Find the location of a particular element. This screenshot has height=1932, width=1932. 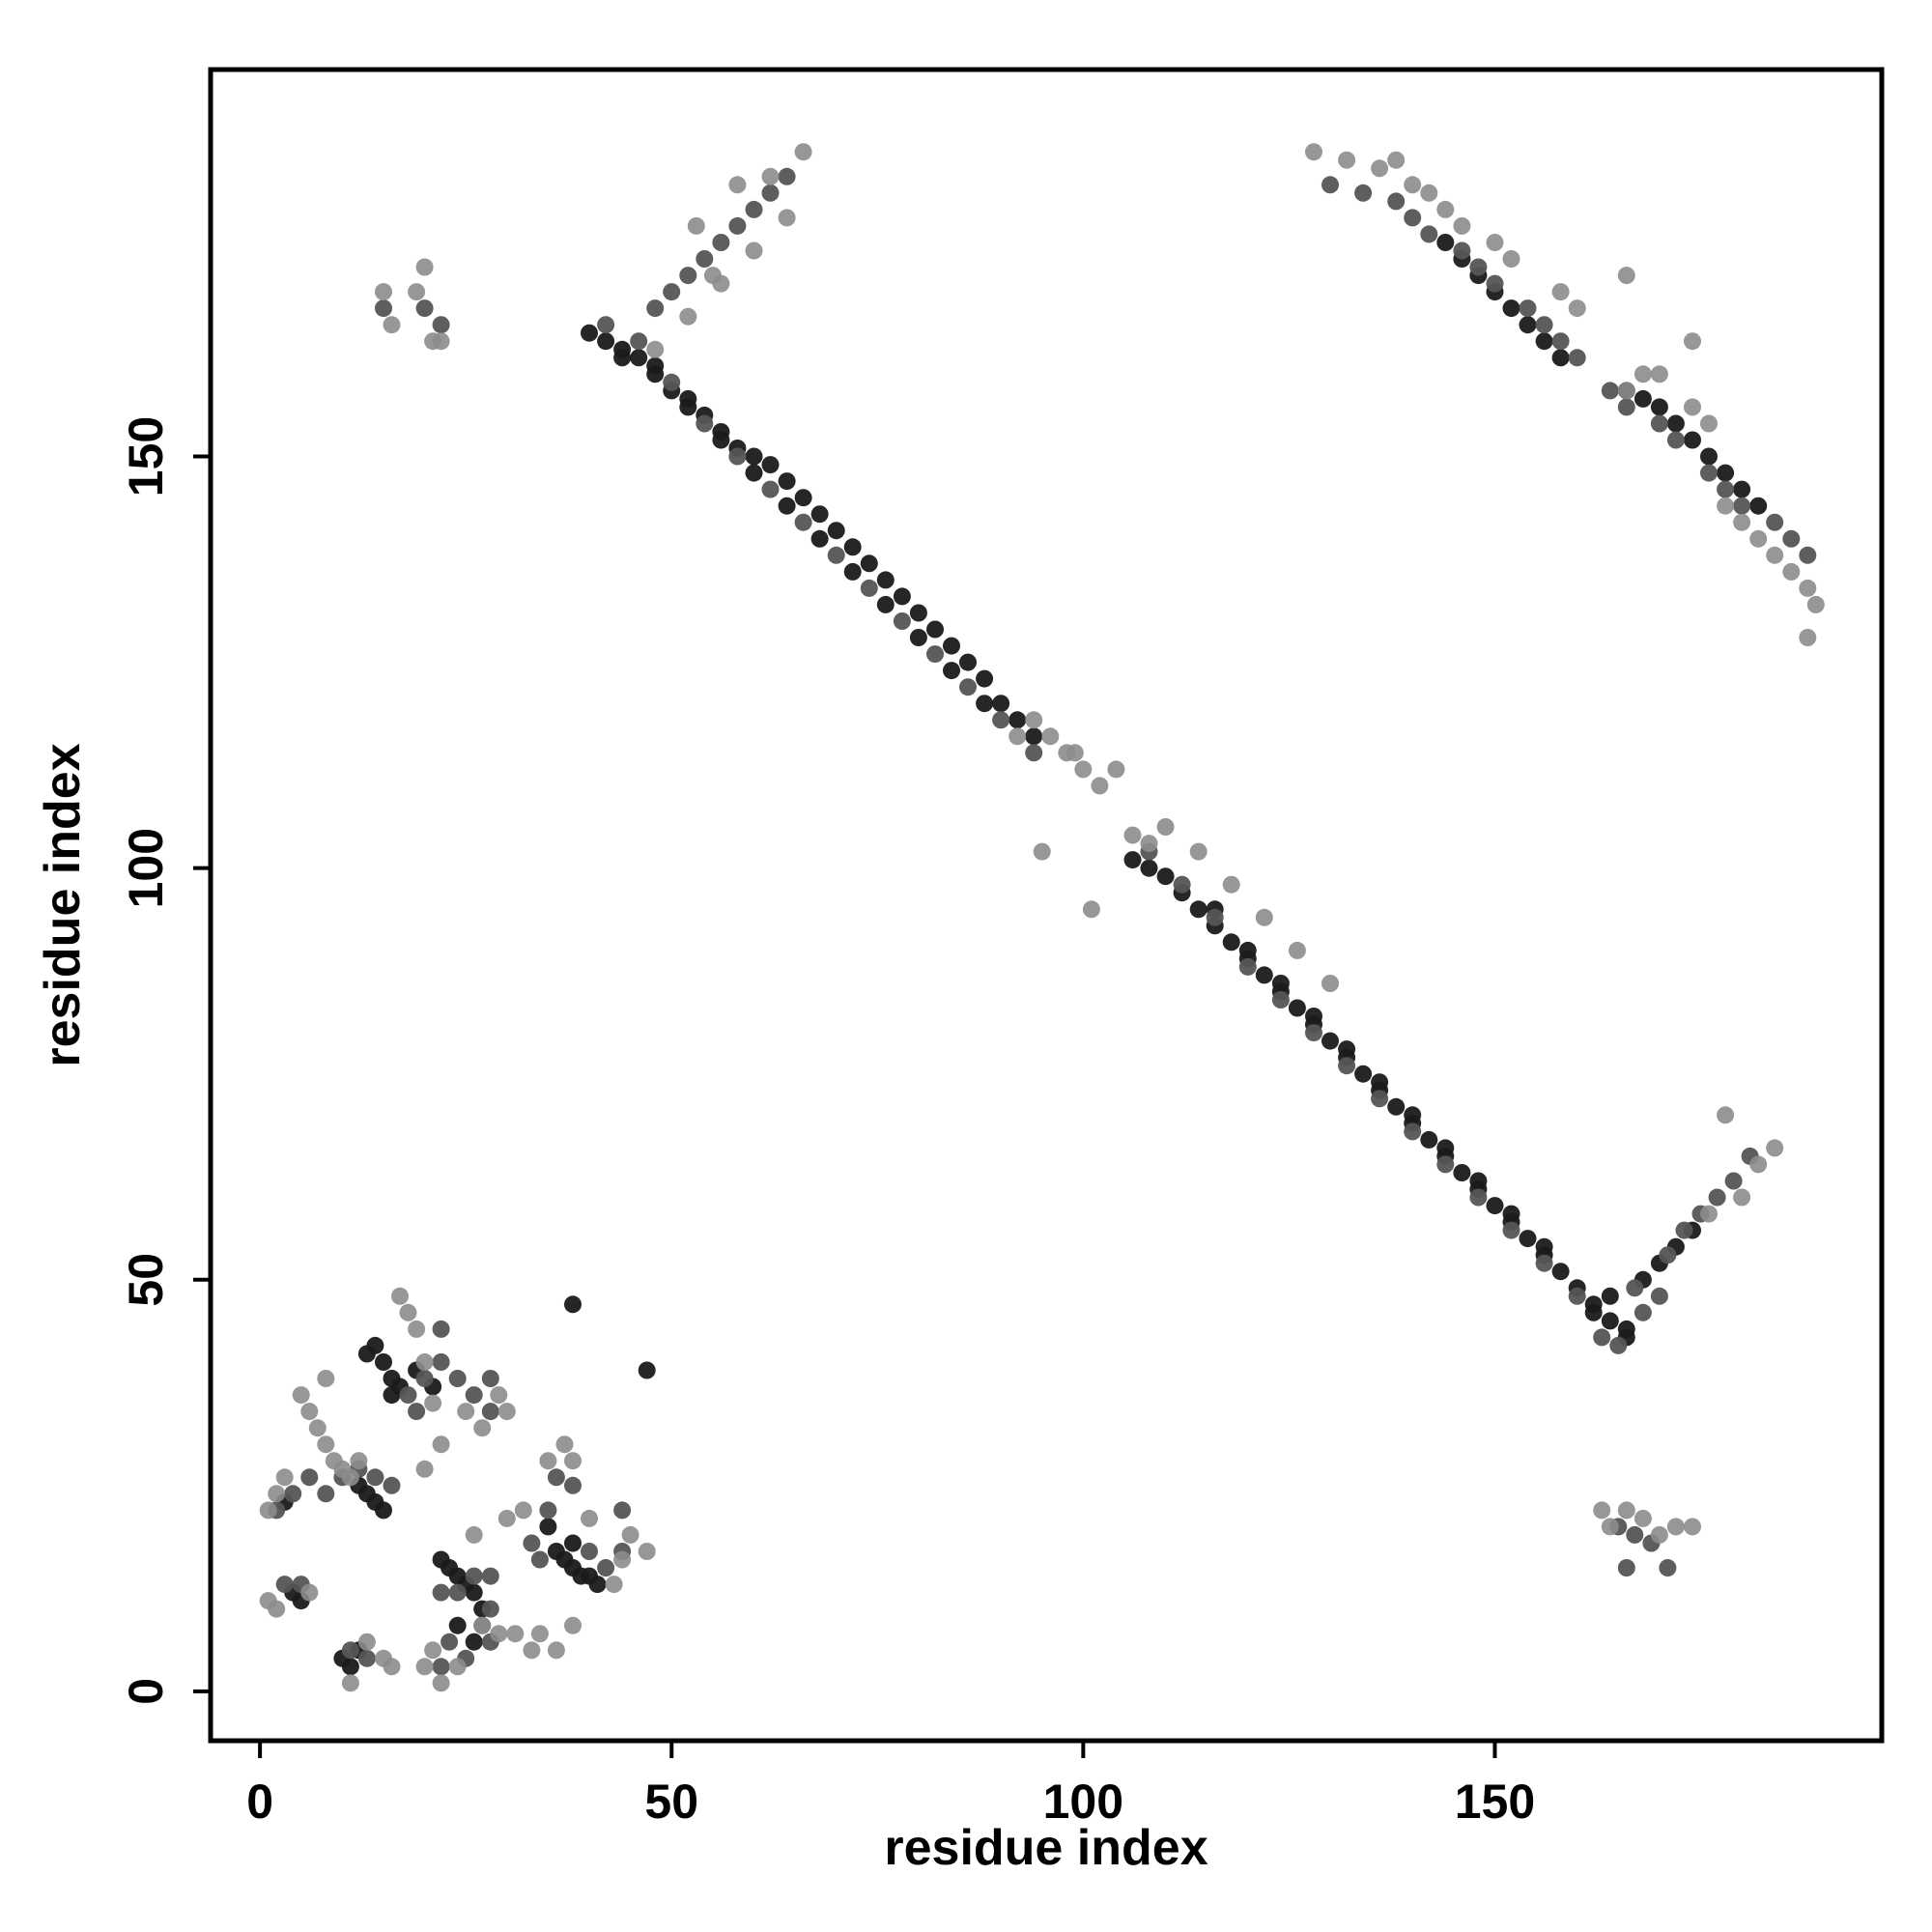

x-tick-label-50: 50 is located at coordinates (671, 1802).